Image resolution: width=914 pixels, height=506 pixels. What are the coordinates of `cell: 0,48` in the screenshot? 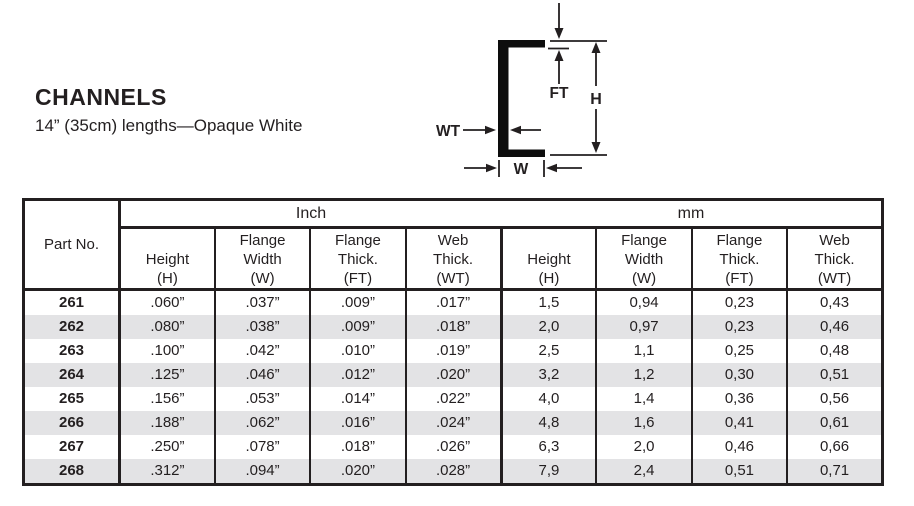 It's located at (834, 351).